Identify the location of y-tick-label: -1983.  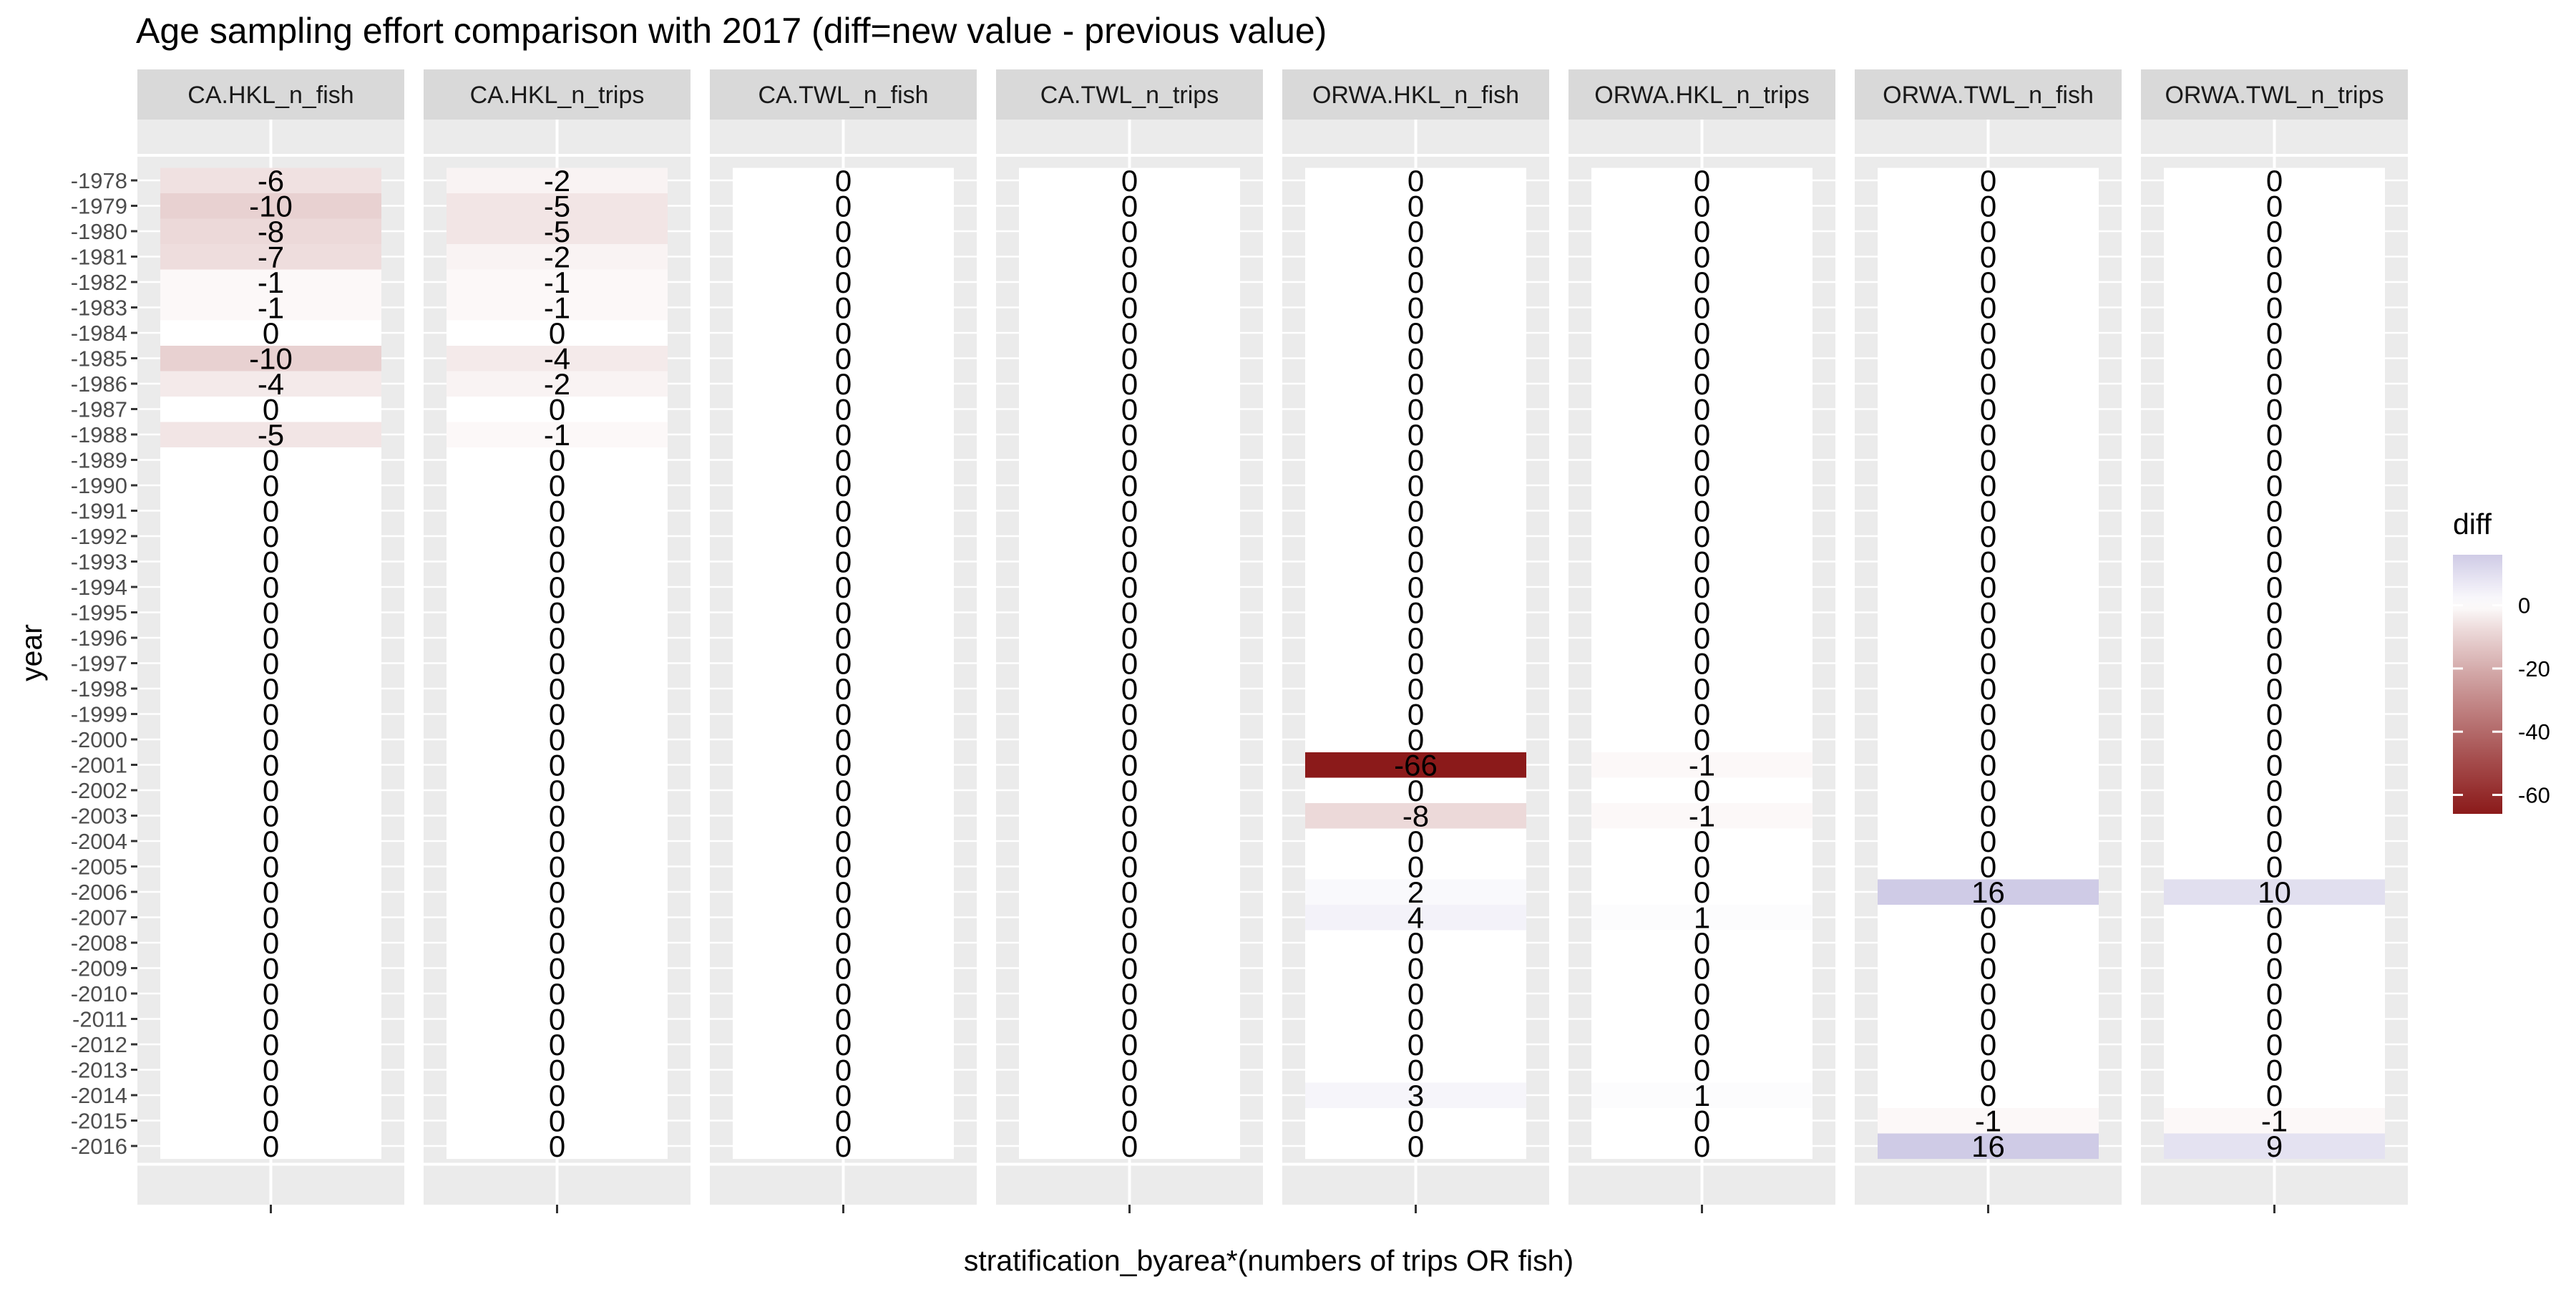
(99, 308).